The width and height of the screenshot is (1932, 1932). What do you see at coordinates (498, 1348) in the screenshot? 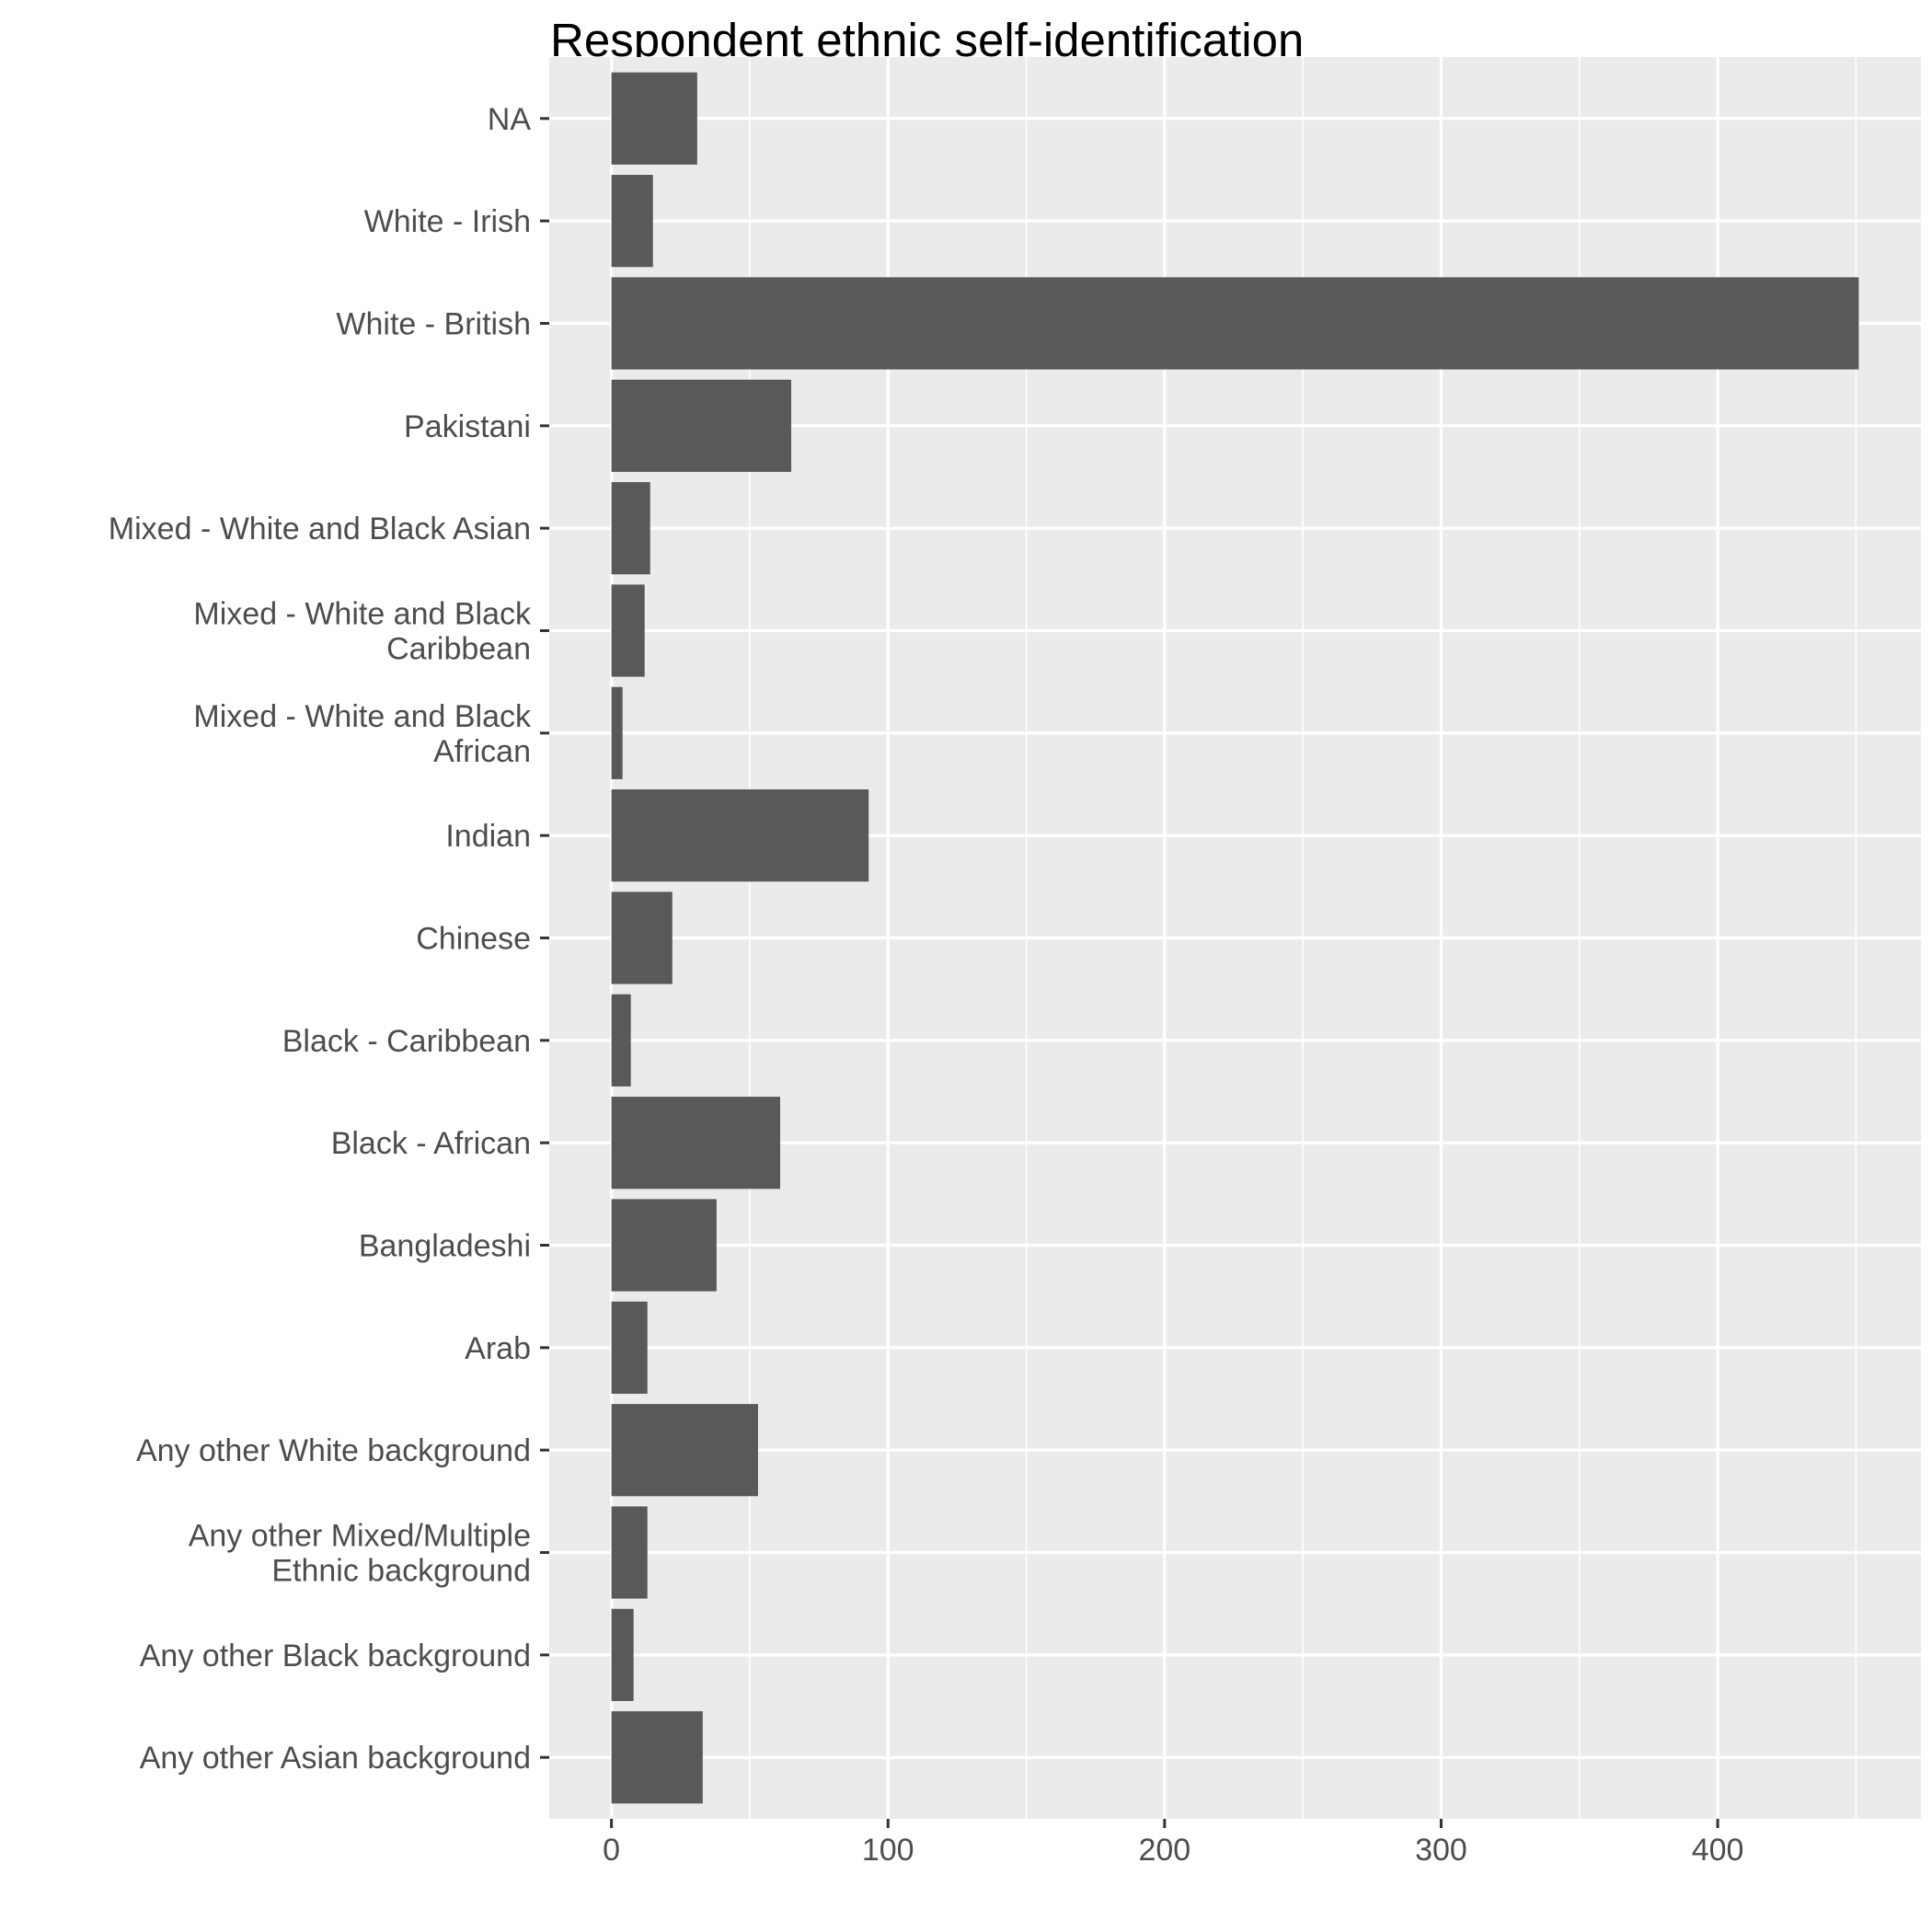
I see `y-tick-label: Arab` at bounding box center [498, 1348].